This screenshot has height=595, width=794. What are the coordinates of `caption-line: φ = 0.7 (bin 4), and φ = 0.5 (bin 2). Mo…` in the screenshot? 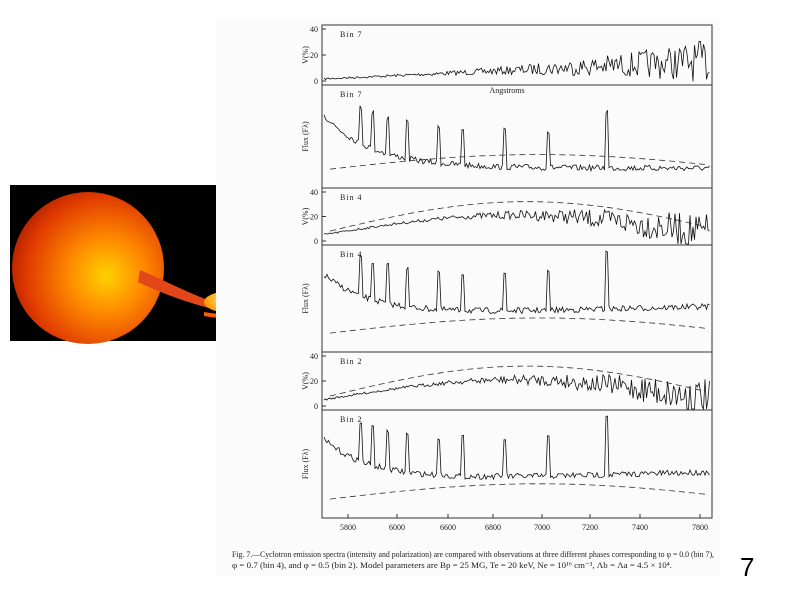 It's located at (452, 565).